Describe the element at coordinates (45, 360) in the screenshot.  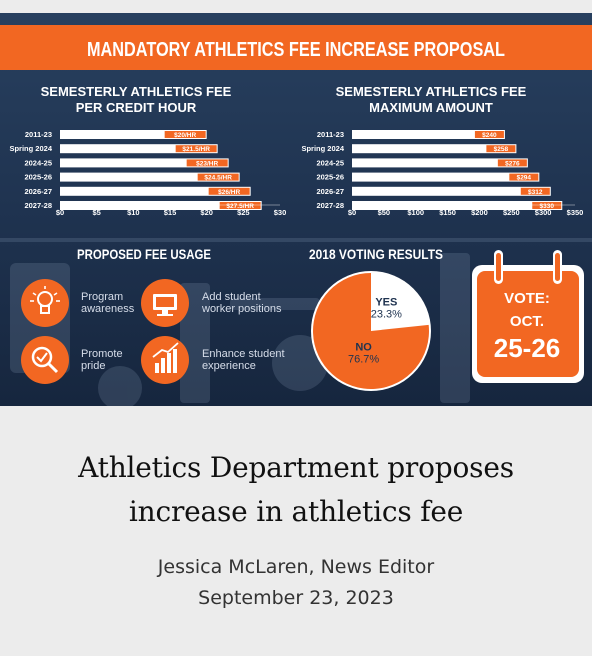
I see `magnifier-check-icon` at that location.